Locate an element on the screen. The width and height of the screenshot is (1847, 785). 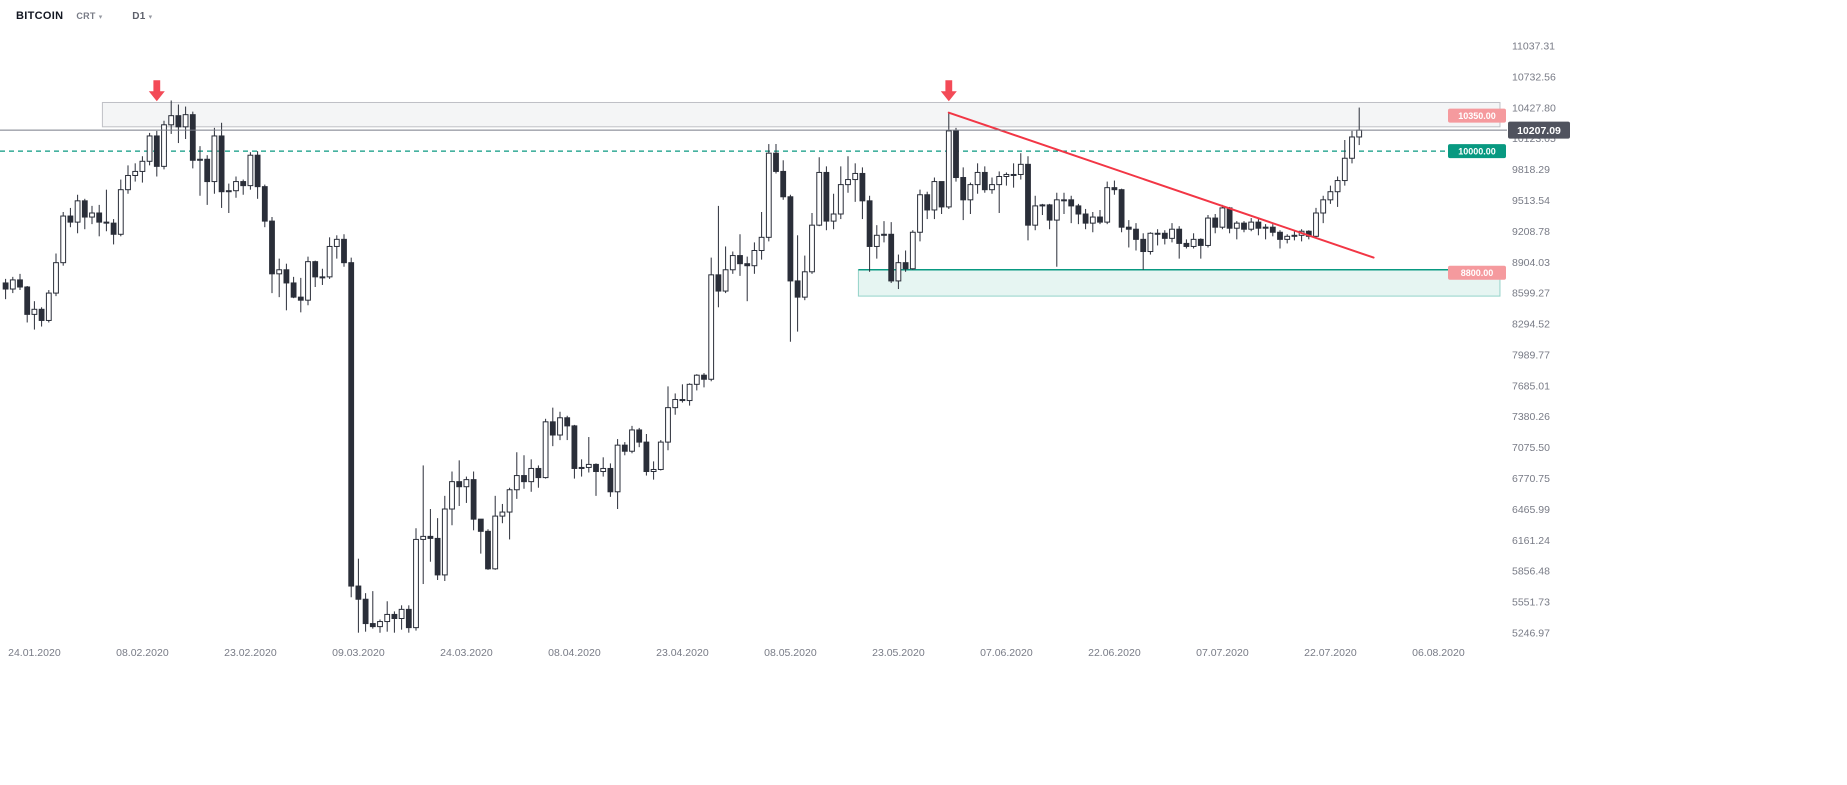
resistance-zone is located at coordinates (801, 114).